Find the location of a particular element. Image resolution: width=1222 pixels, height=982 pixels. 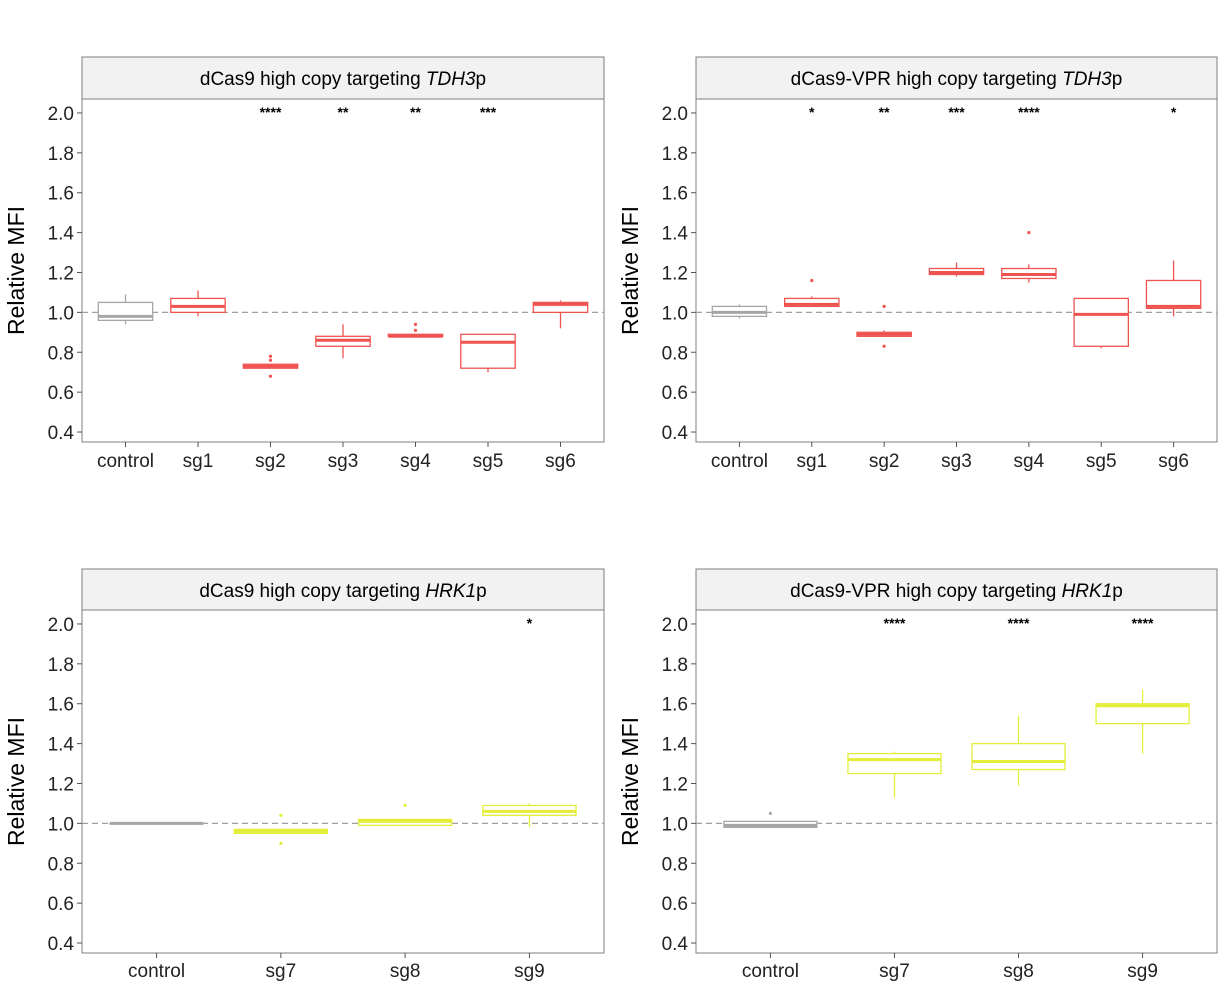

box-sg5 is located at coordinates (488, 353).